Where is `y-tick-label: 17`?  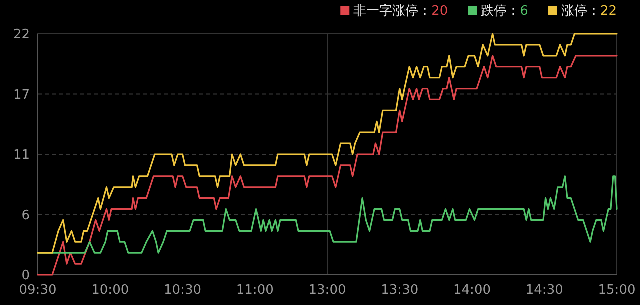 y-tick-label: 17 is located at coordinates (21, 95).